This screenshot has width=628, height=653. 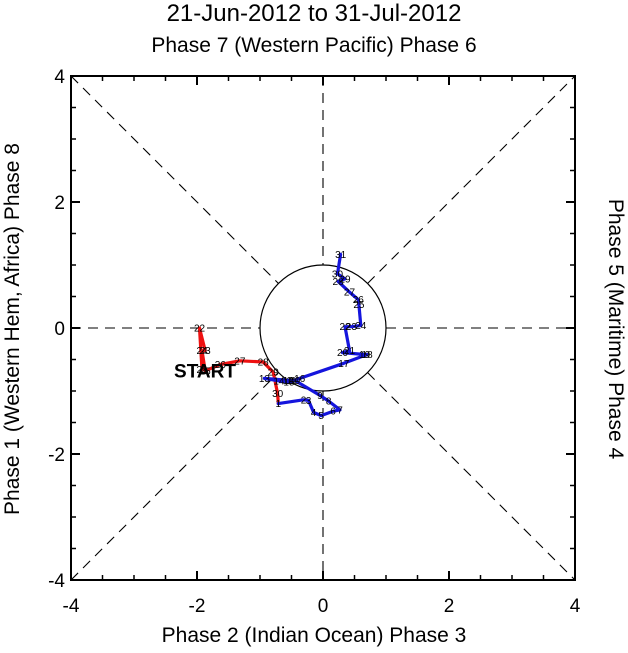 What do you see at coordinates (71, 606) in the screenshot?
I see `x-tick-label: -4` at bounding box center [71, 606].